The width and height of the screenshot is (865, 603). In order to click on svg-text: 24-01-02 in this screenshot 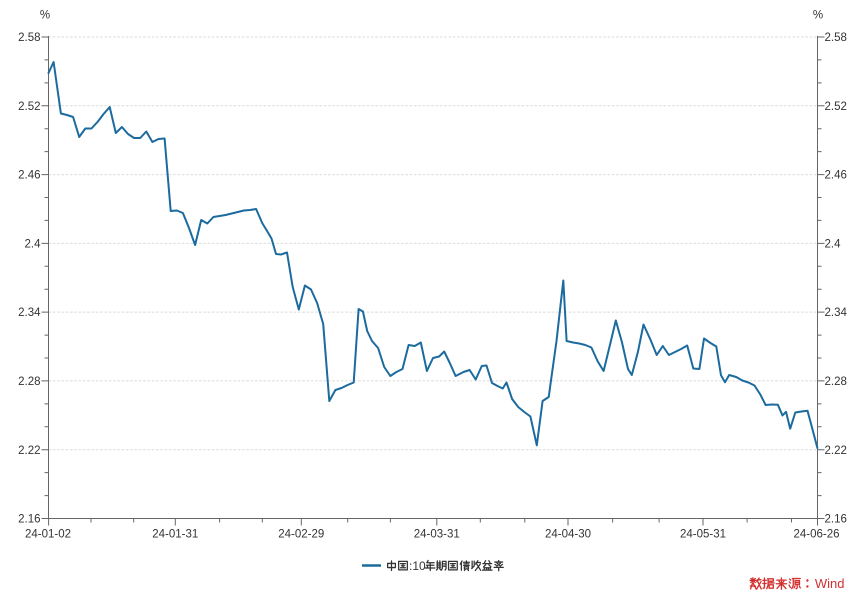, I will do `click(48, 535)`.